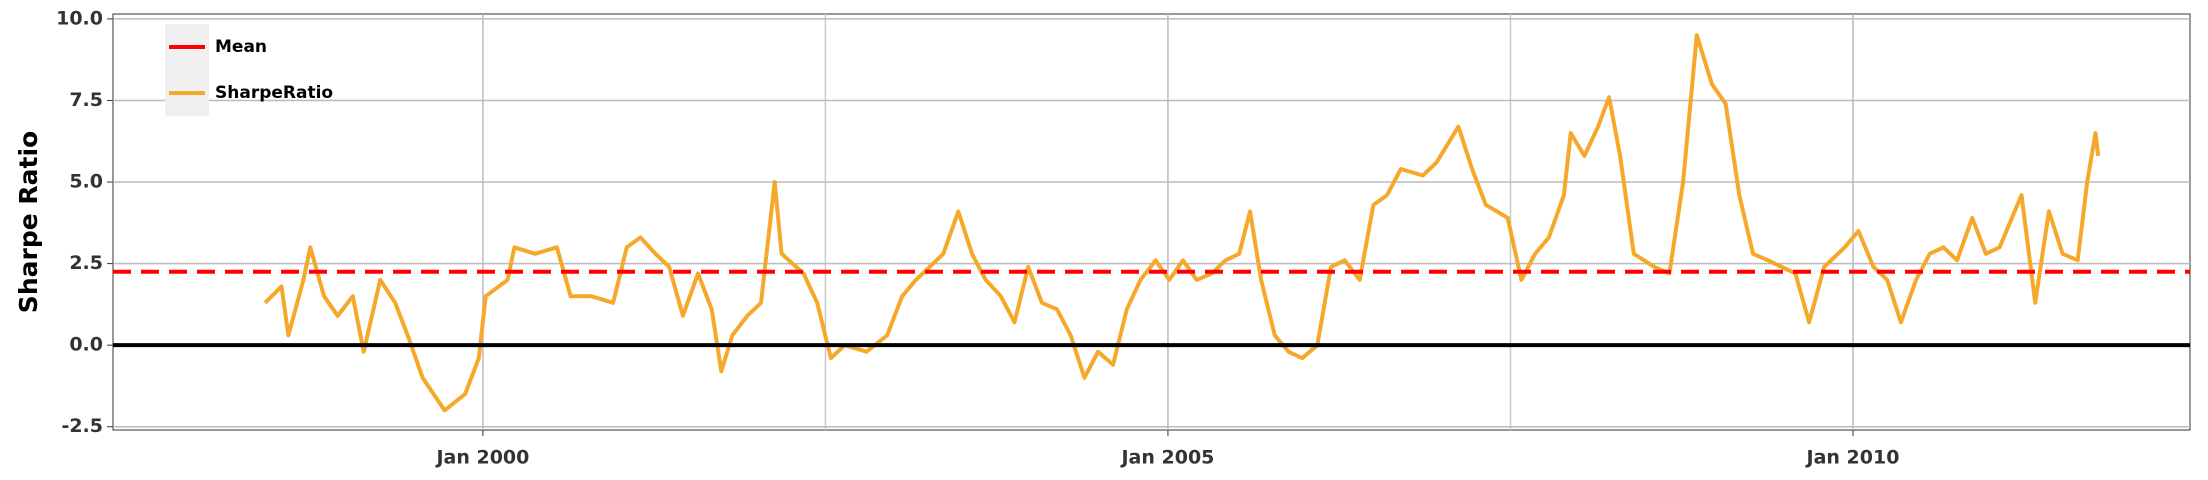  What do you see at coordinates (86, 345) in the screenshot?
I see `y-tick-label: 0.0` at bounding box center [86, 345].